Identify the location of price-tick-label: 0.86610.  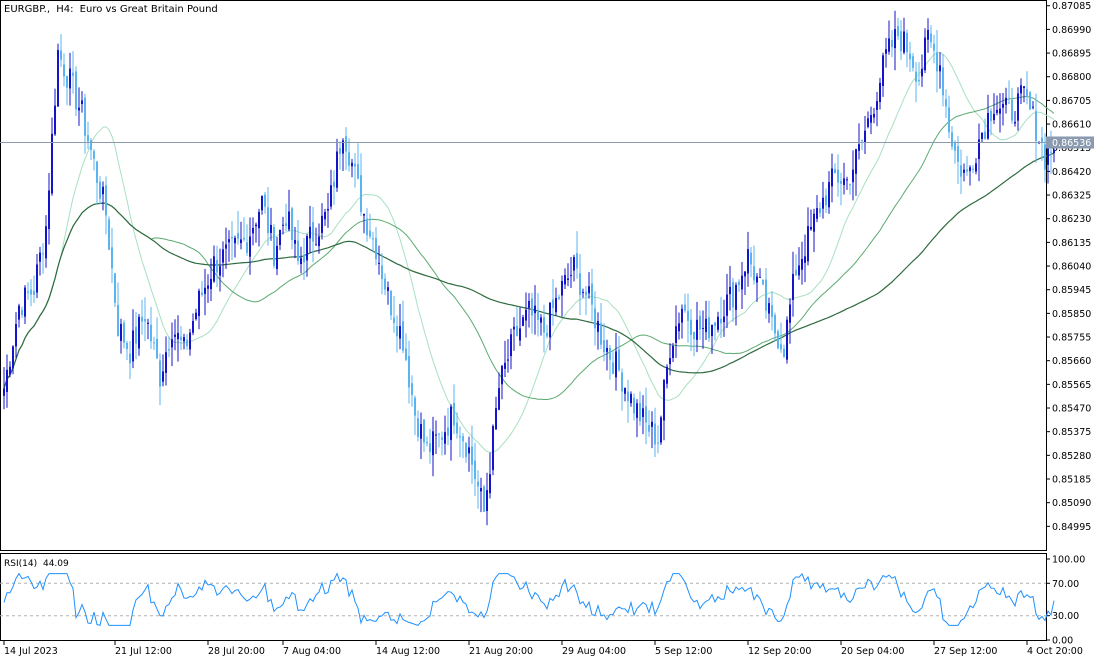
(1071, 125).